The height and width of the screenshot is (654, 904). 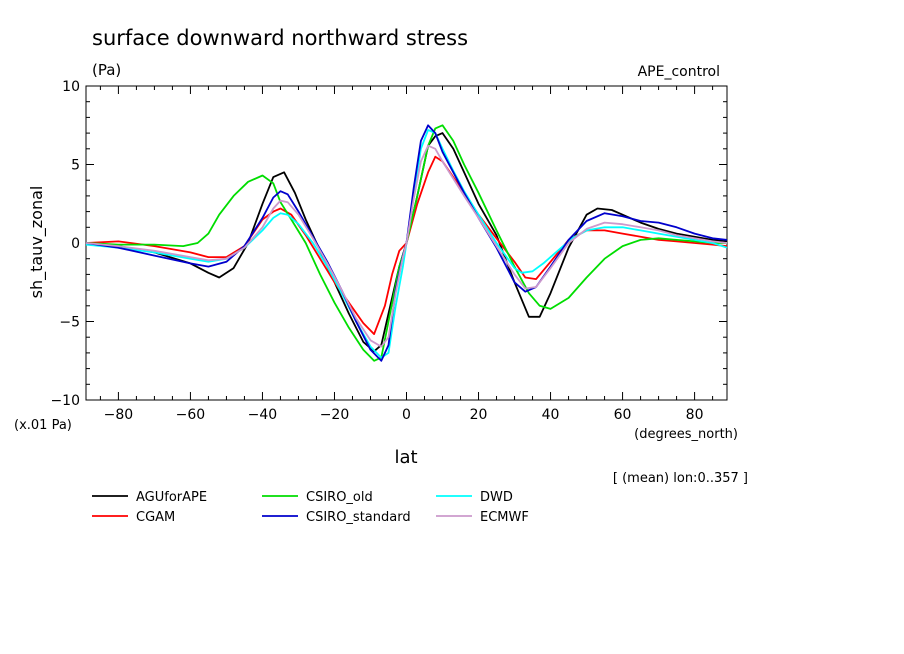 What do you see at coordinates (680, 478) in the screenshot?
I see `footnote: [ (mean) lon:0..357 ]` at bounding box center [680, 478].